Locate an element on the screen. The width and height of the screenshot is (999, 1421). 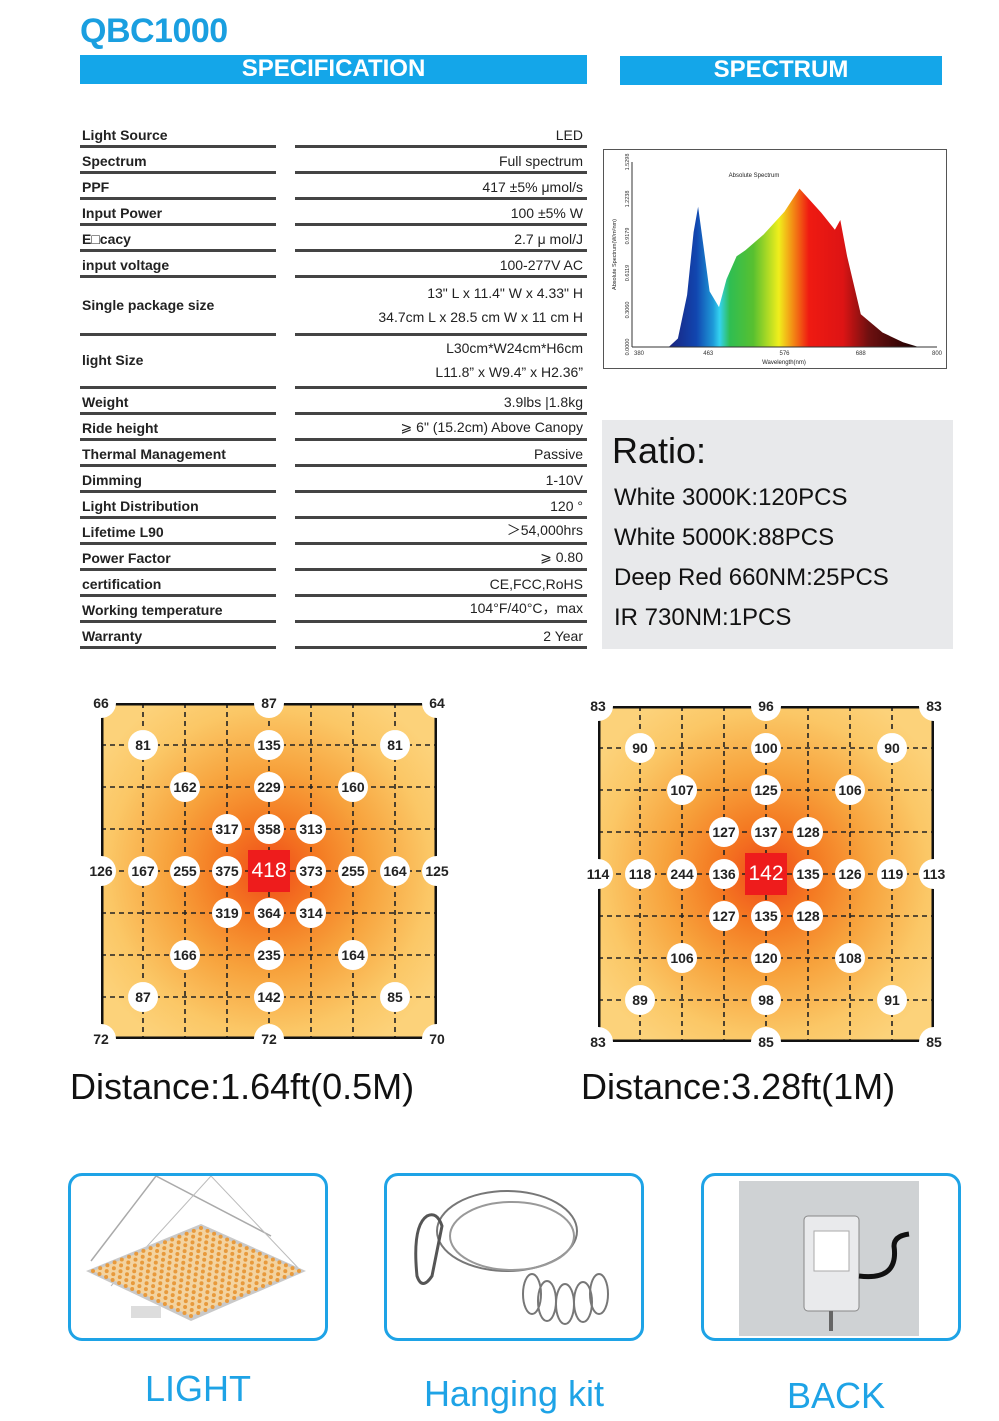
x-tick-label: 688 is located at coordinates (861, 354).